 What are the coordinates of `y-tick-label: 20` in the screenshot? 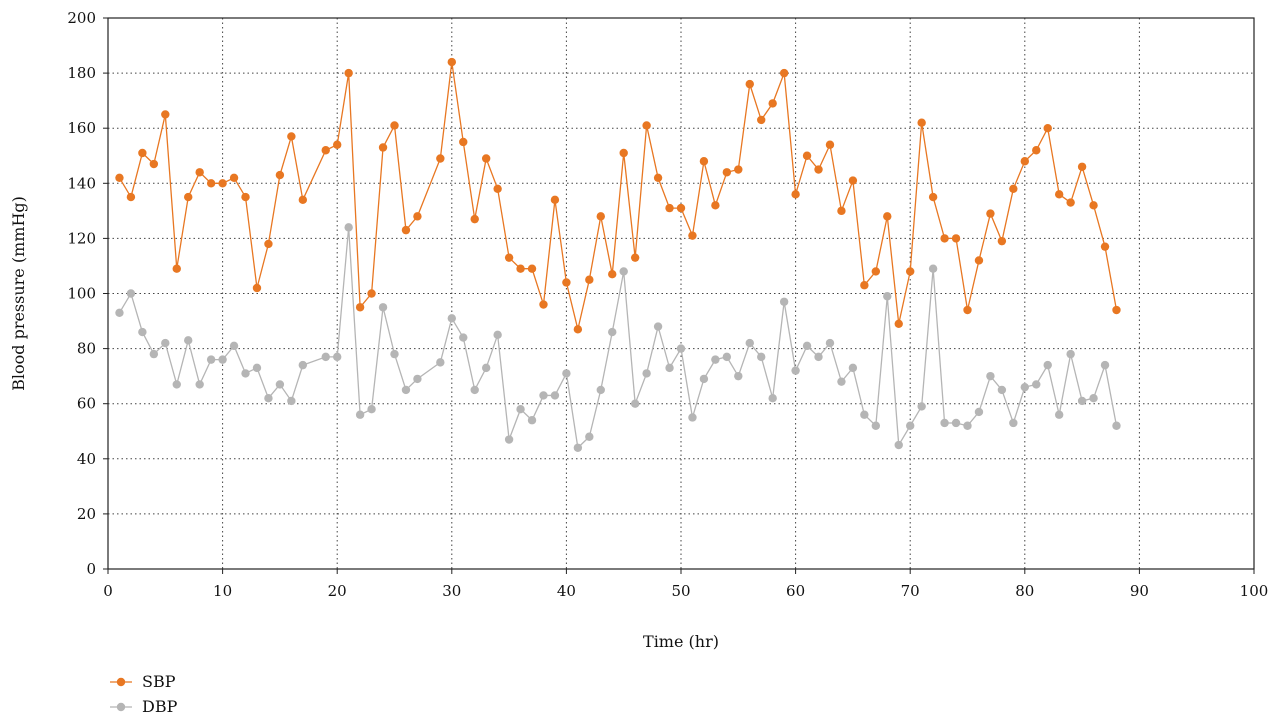 It's located at (86, 514).